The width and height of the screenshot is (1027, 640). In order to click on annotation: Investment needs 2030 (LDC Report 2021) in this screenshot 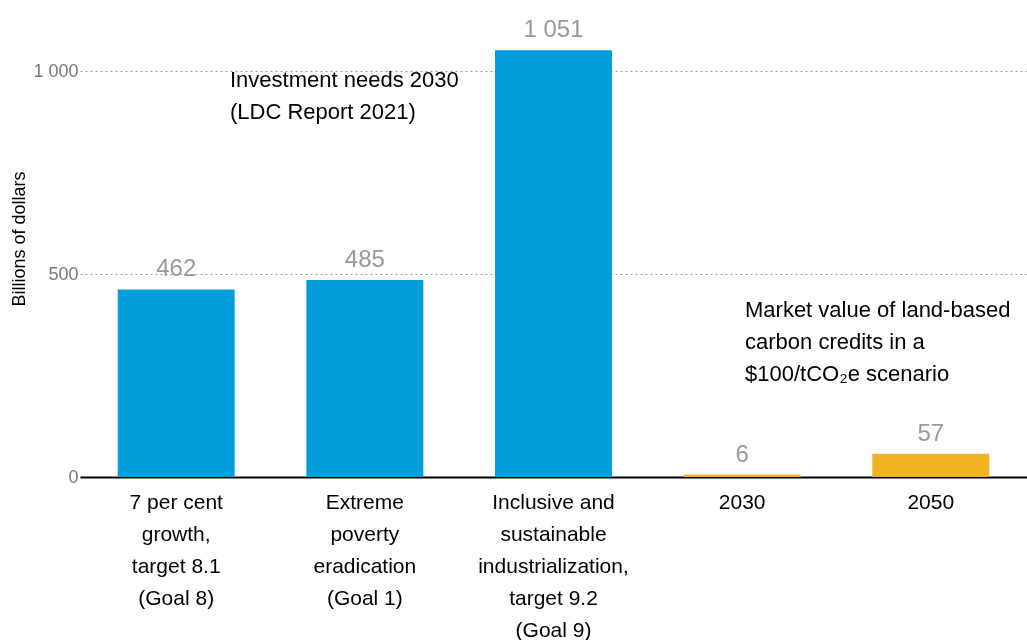, I will do `click(344, 95)`.